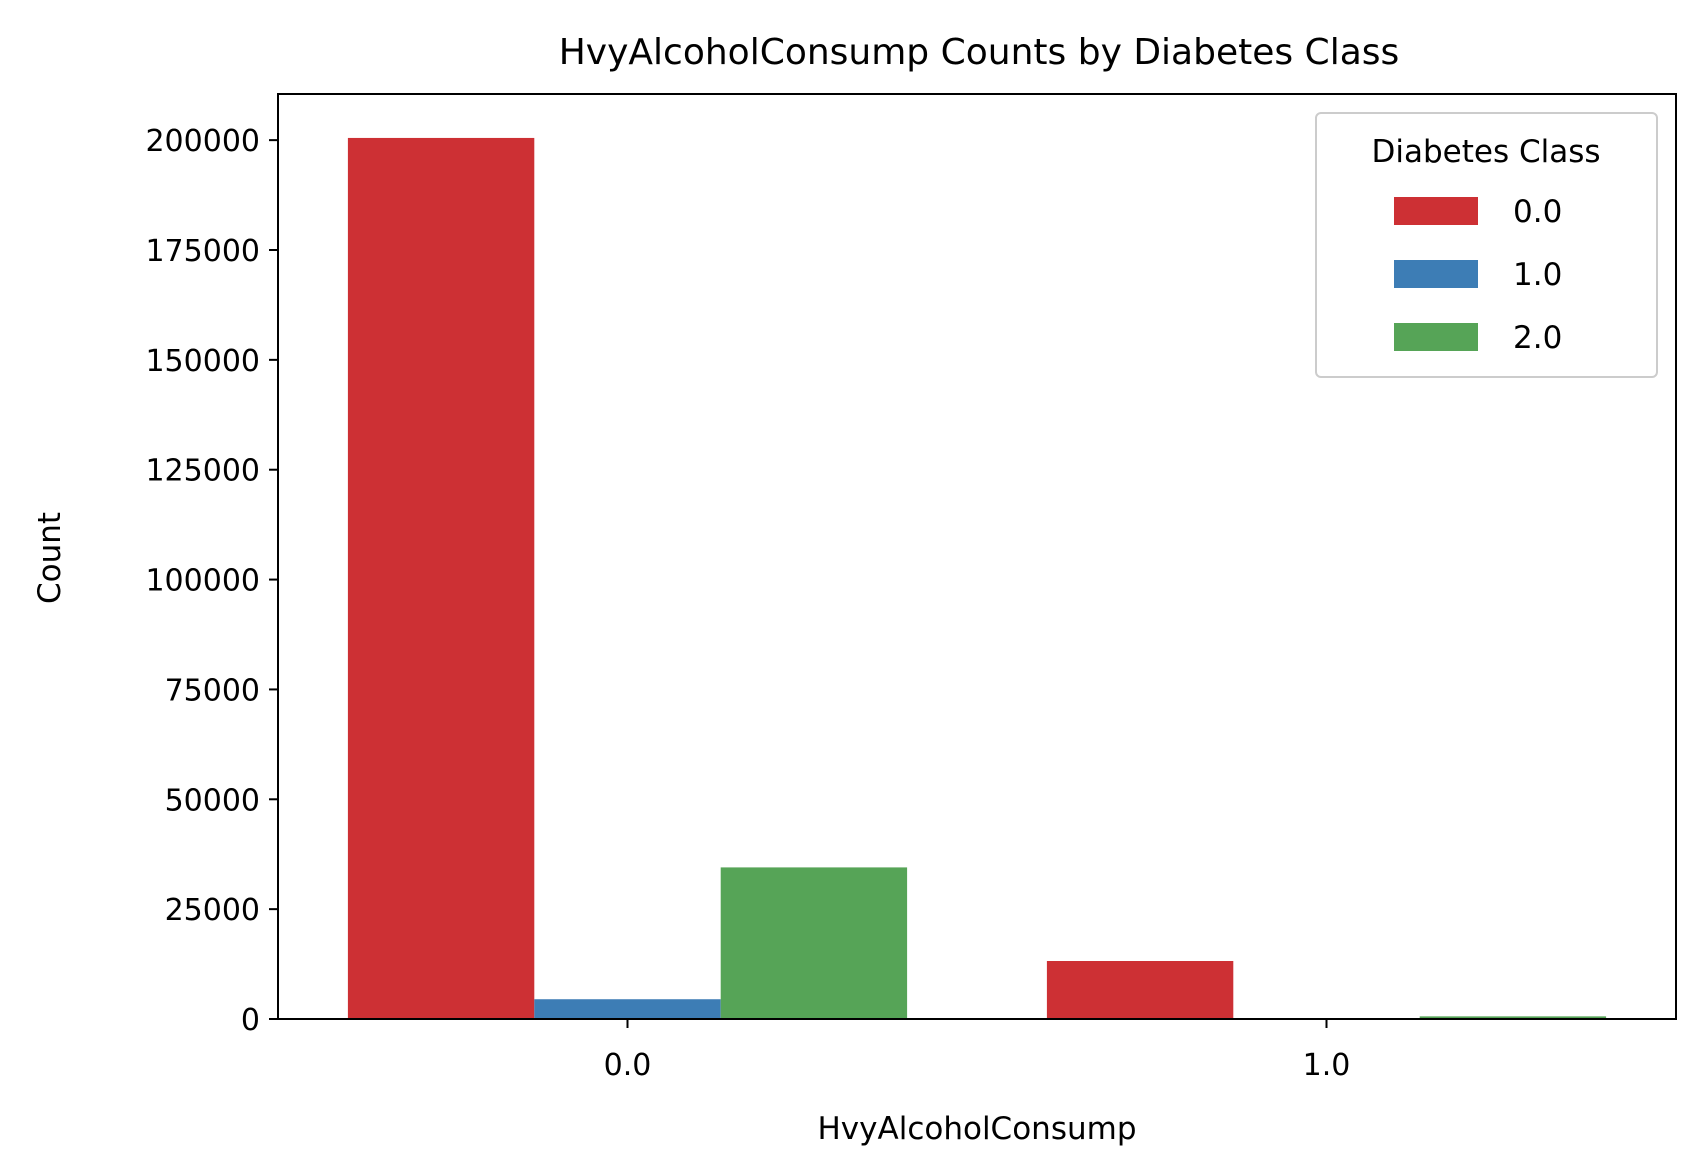  What do you see at coordinates (977, 1129) in the screenshot?
I see `x-axis-title: HvyAlcoholConsump` at bounding box center [977, 1129].